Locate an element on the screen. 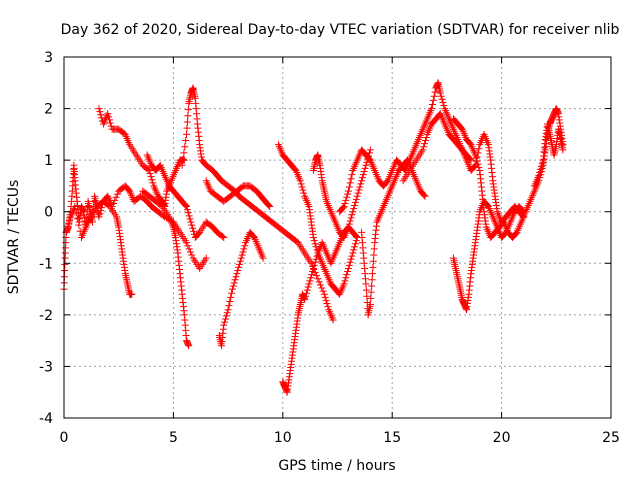  x-tick-label: 20 is located at coordinates (502, 438).